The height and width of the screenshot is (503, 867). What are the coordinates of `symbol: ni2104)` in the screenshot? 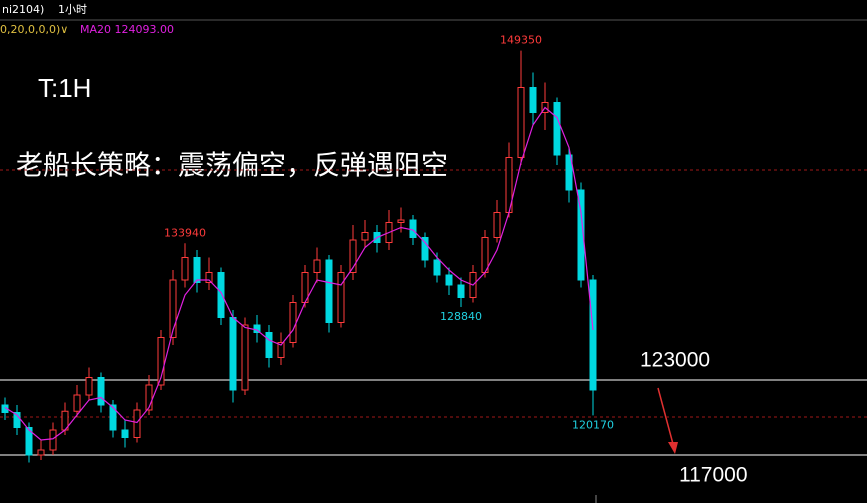 It's located at (23, 9).